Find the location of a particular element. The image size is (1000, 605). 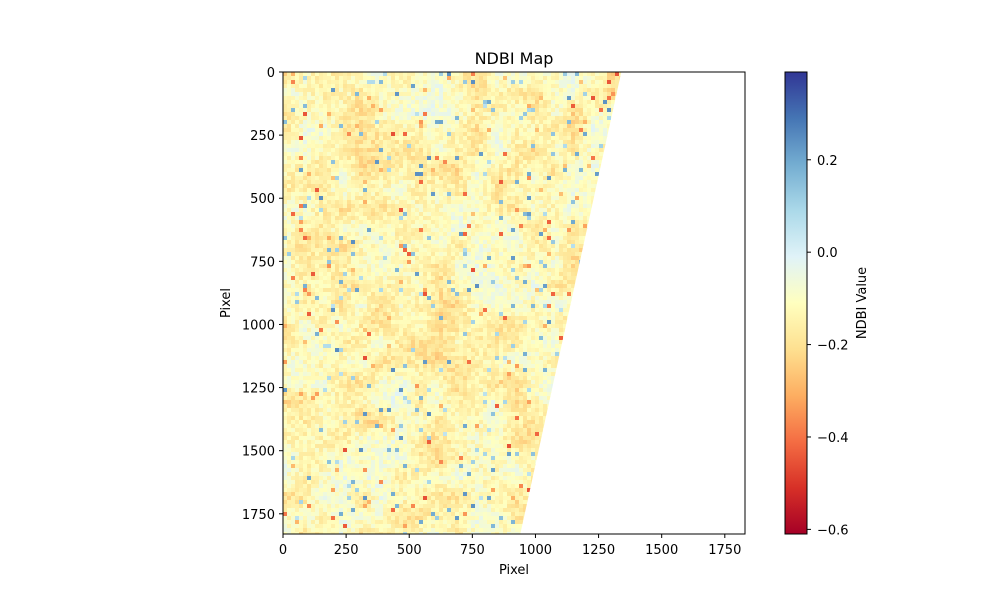

x-axis-label: Pixel is located at coordinates (514, 570).